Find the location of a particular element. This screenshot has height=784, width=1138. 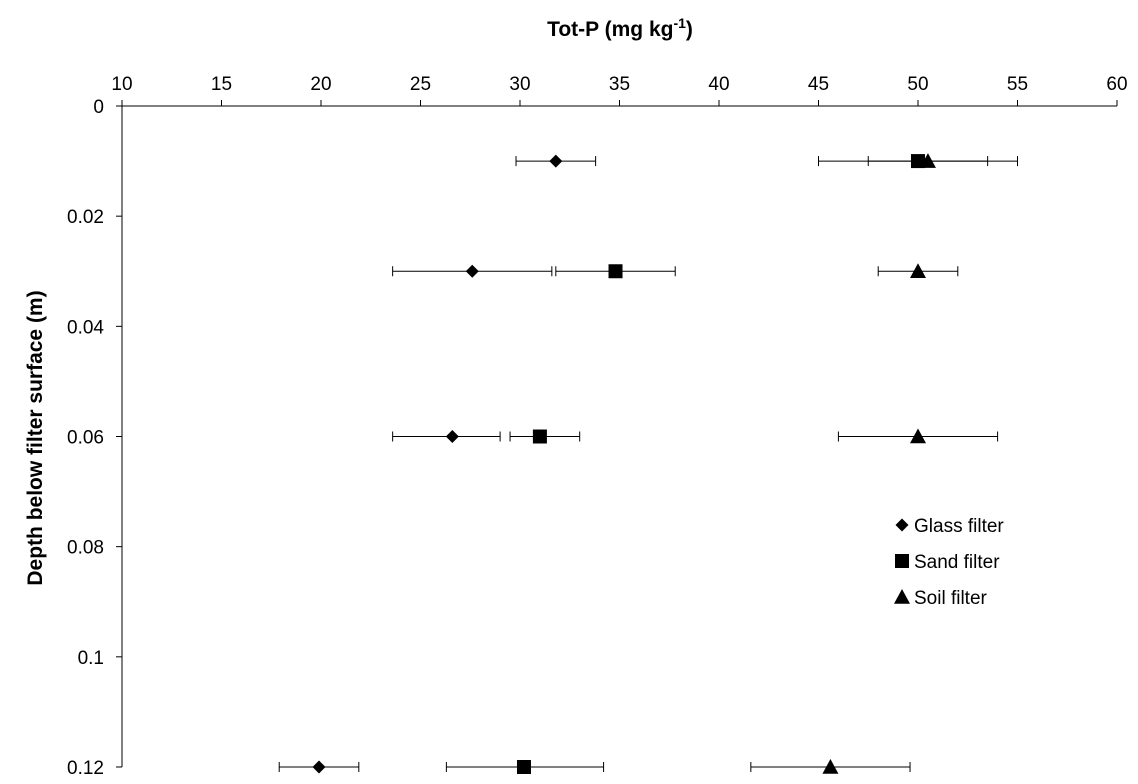

x-axis-title: Tot-P (mg kg-1) is located at coordinates (620, 28).